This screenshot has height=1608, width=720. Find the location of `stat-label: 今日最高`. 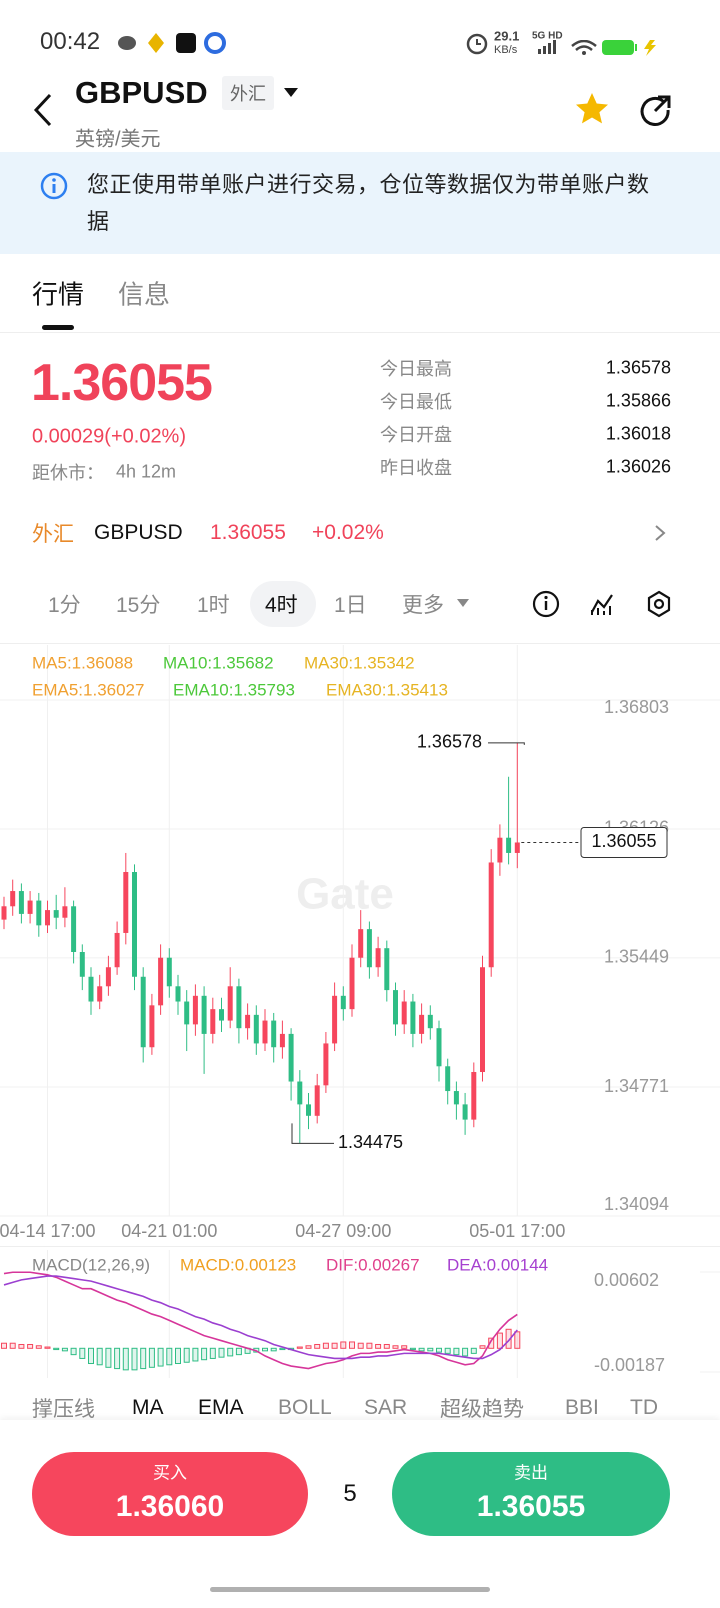

stat-label: 今日最高 is located at coordinates (416, 369).